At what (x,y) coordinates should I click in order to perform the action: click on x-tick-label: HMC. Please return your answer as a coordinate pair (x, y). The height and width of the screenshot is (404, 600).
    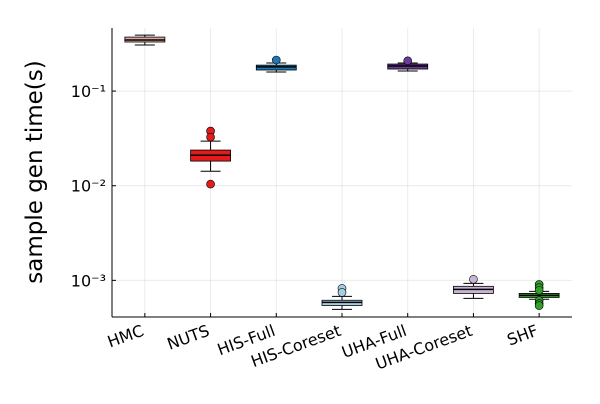
    Looking at the image, I should click on (125, 336).